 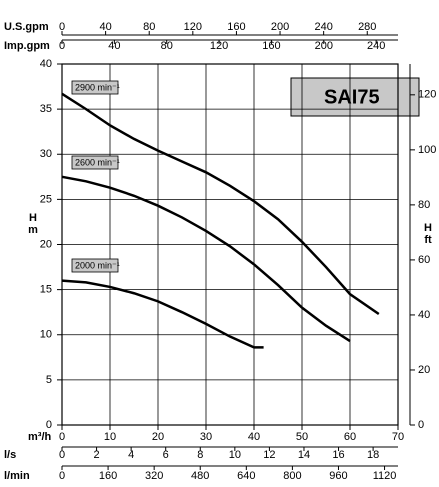 I want to click on secondary-x-tick-label: 10, so click(x=235, y=455).